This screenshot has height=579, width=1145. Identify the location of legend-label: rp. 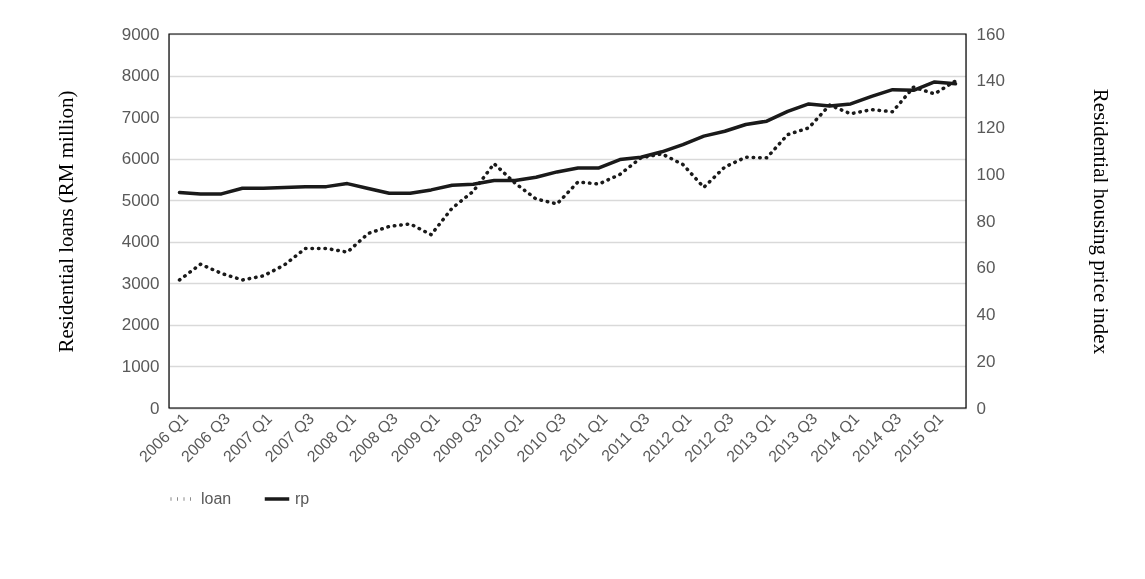
(302, 498).